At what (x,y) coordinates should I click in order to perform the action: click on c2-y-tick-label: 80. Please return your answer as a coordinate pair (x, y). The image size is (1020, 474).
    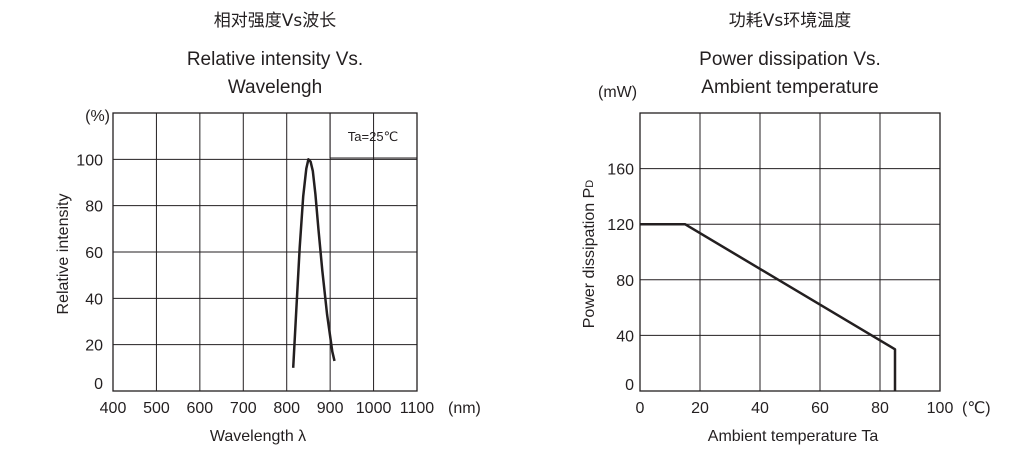
    Looking at the image, I should click on (625, 281).